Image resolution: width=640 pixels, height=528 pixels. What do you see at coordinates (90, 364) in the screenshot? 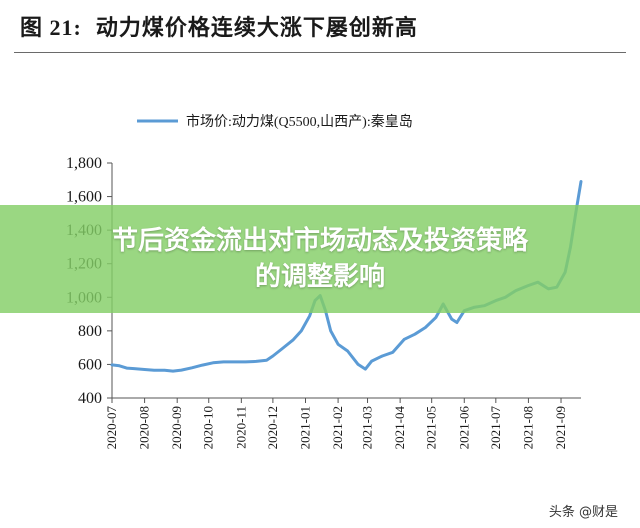
I see `y-tick-label: 600` at bounding box center [90, 364].